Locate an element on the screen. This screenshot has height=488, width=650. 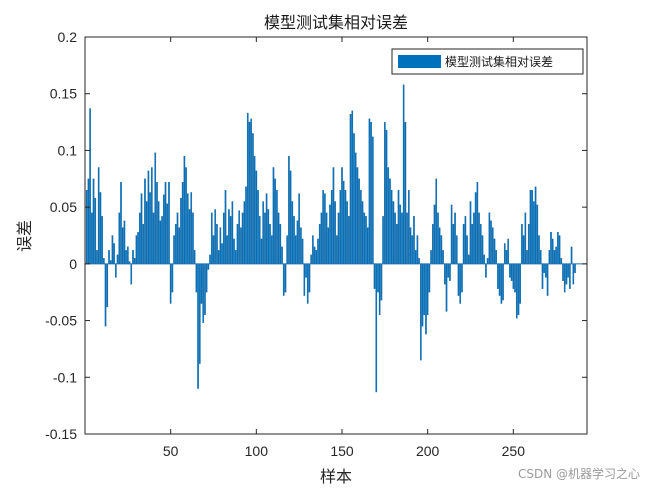
x-axis-label: 样本 is located at coordinates (336, 476).